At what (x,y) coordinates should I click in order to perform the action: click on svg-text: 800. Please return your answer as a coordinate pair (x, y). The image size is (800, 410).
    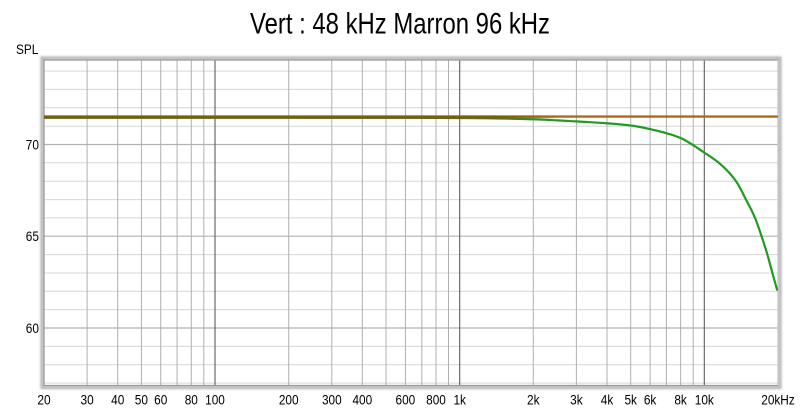
    Looking at the image, I should click on (436, 399).